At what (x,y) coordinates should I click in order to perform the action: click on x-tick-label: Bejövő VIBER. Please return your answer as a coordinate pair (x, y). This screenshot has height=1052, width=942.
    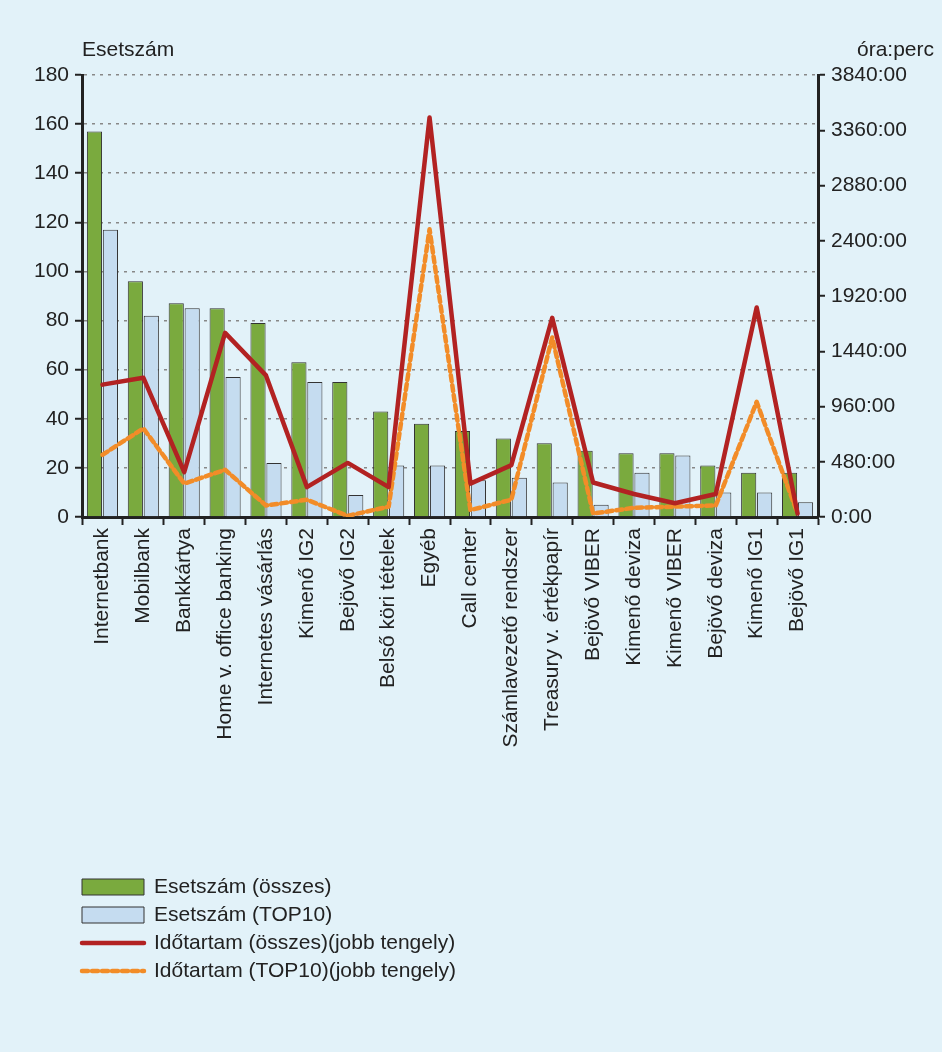
    Looking at the image, I should click on (591, 595).